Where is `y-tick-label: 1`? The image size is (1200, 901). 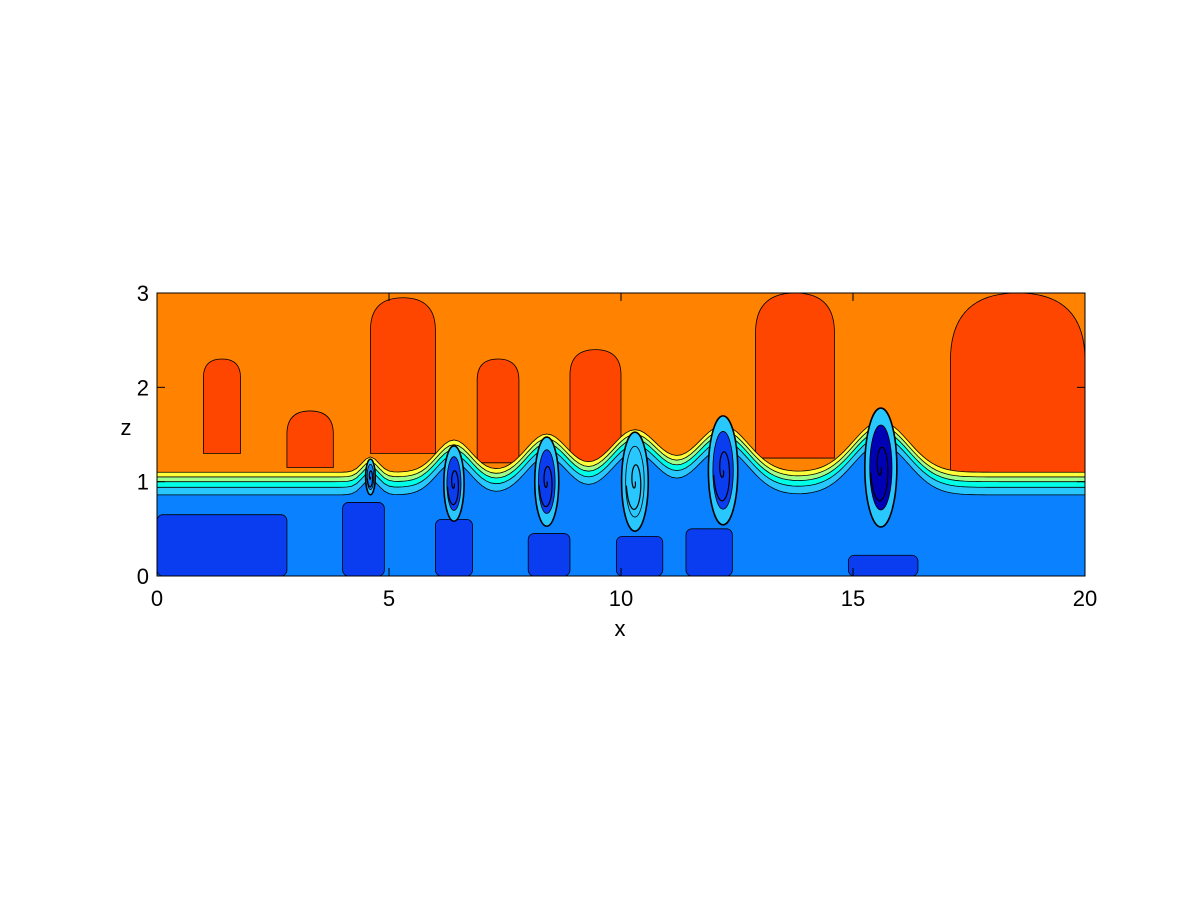 y-tick-label: 1 is located at coordinates (143, 482).